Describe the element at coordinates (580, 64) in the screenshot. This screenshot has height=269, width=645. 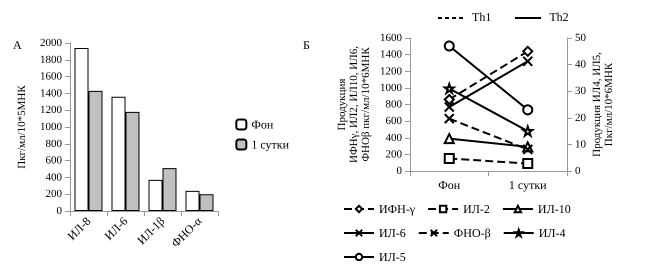
I see `y2-tick-label: 40` at that location.